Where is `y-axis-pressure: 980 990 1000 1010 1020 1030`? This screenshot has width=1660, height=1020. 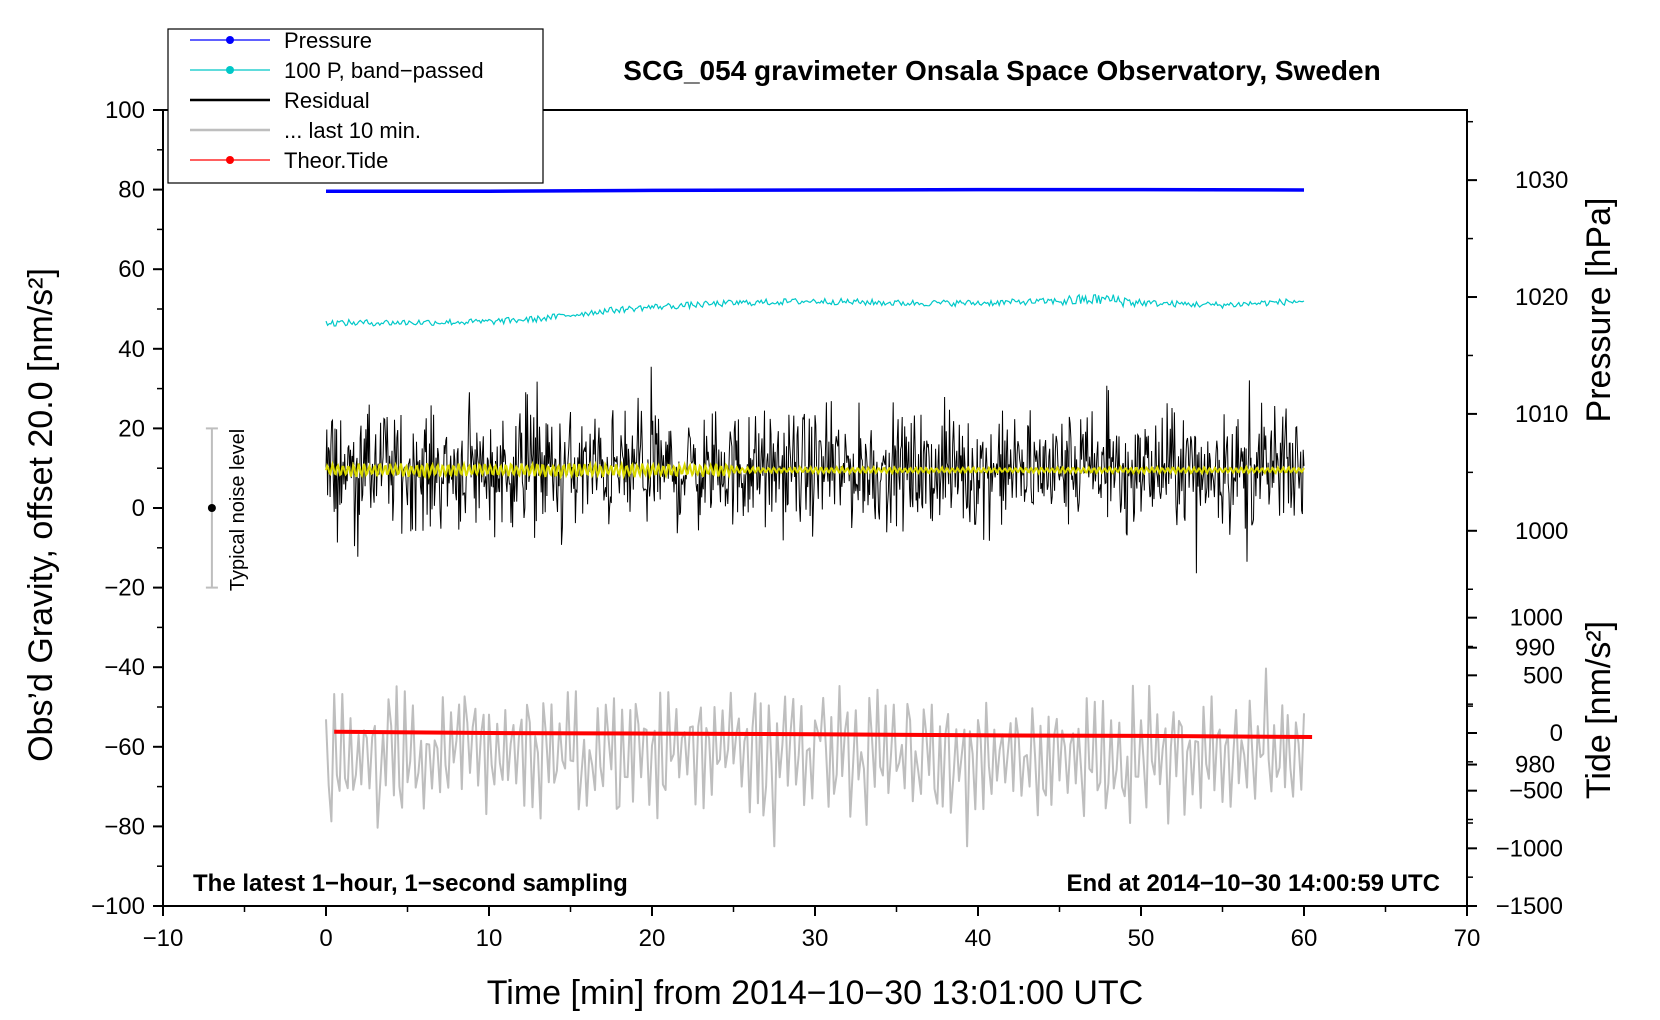 y-axis-pressure: 980 990 1000 1010 1020 1030 is located at coordinates (1517, 472).